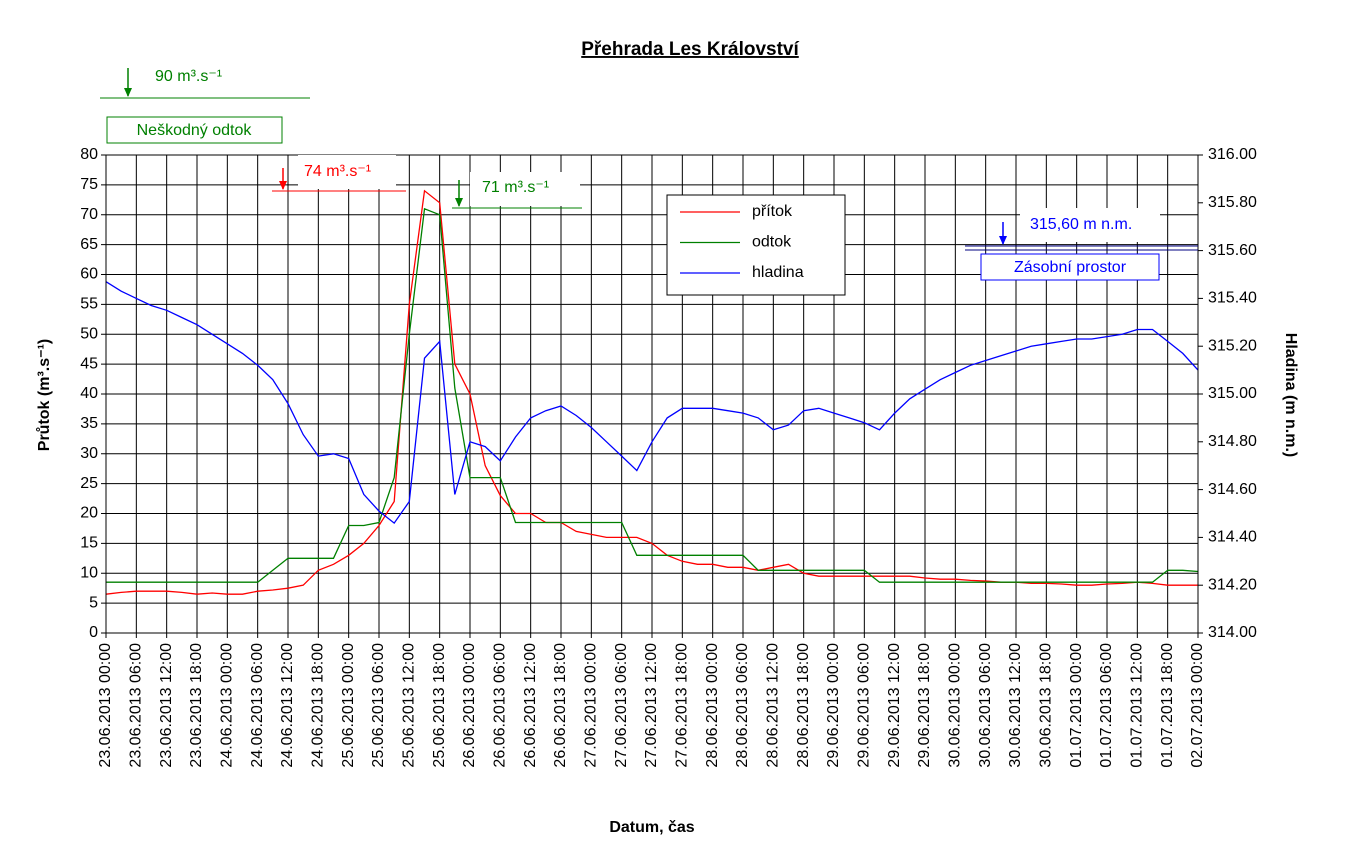  What do you see at coordinates (894, 705) in the screenshot?
I see `x-tick-label: 29.06.2013 12:00` at bounding box center [894, 705].